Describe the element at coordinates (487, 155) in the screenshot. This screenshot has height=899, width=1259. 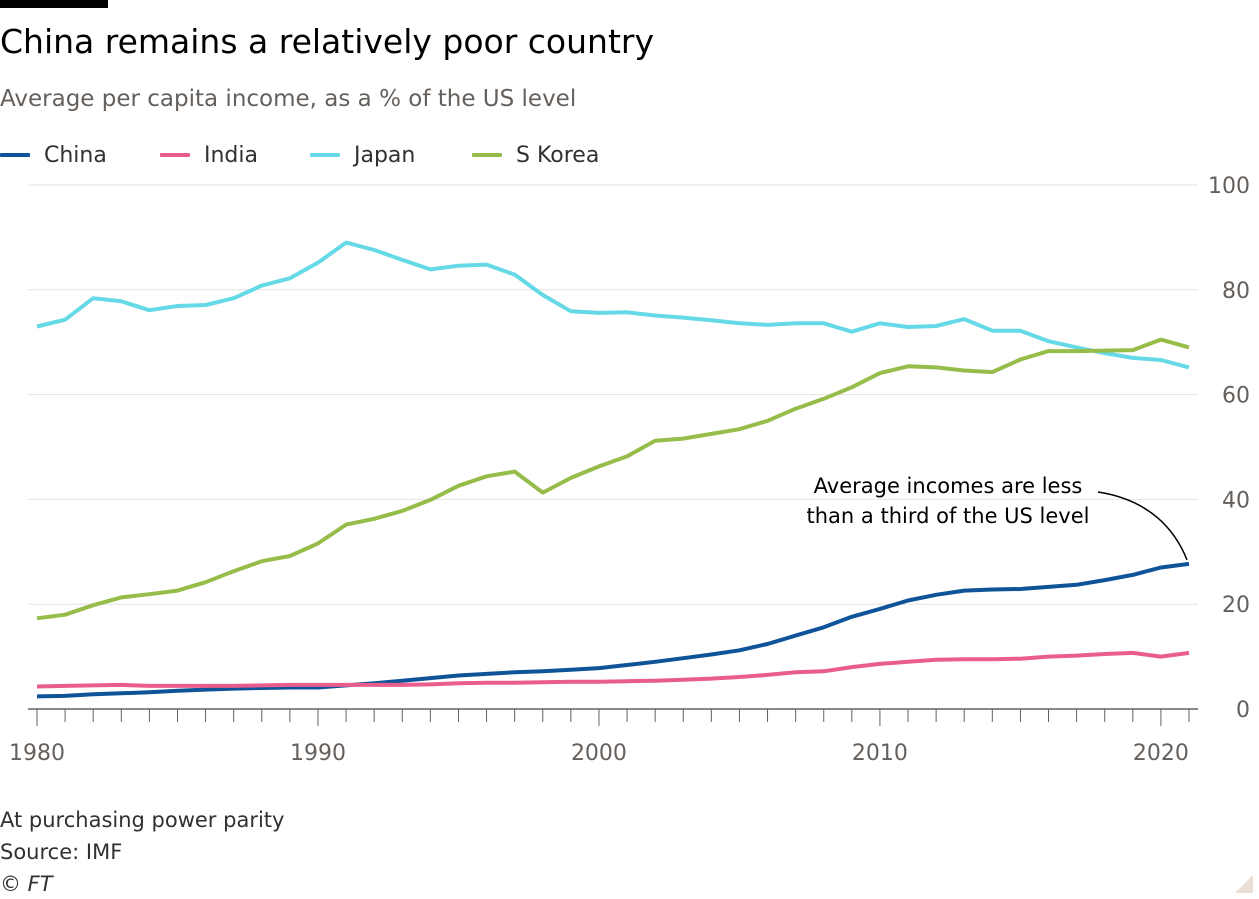
I see `legend-swatch-s-korea` at that location.